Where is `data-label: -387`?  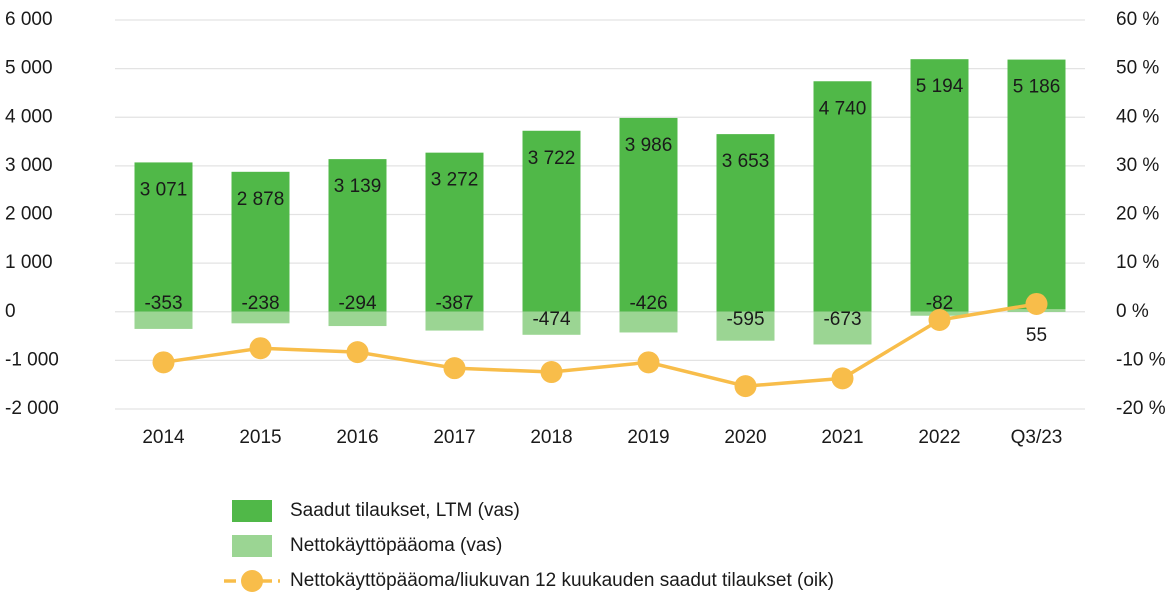
data-label: -387 is located at coordinates (454, 303).